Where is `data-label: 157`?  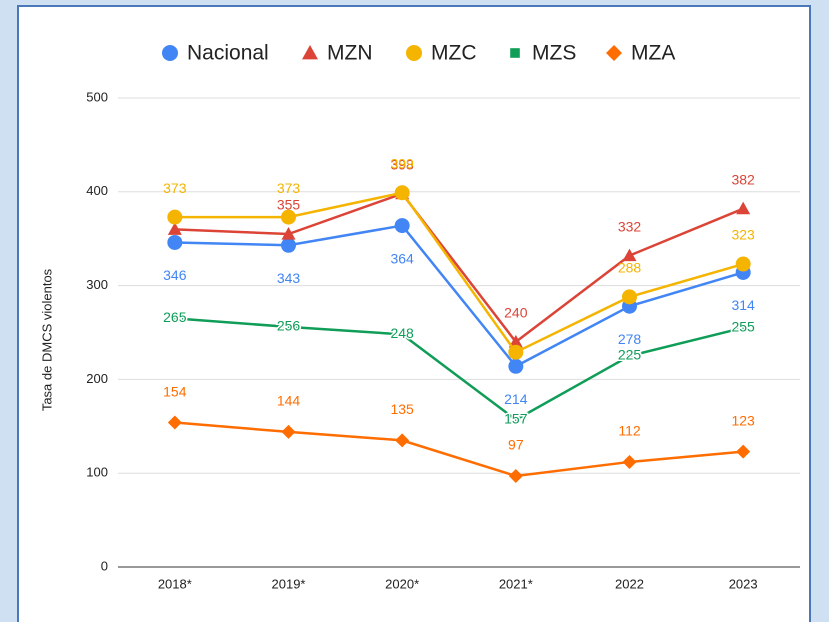
data-label: 157 is located at coordinates (516, 418).